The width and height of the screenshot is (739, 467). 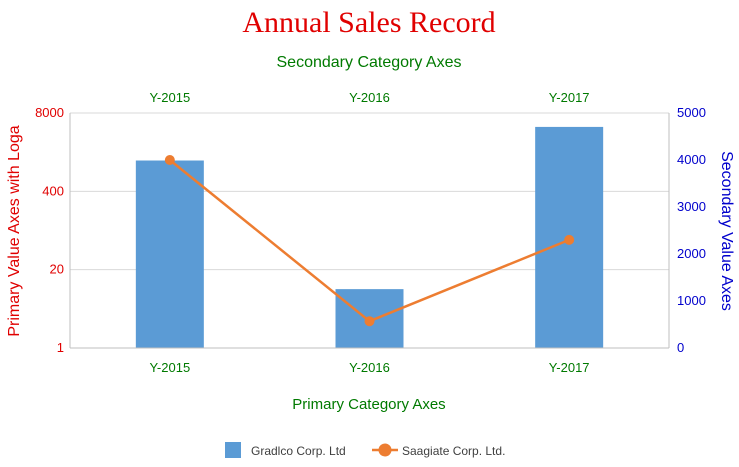 I want to click on y-tick-label: 20, so click(x=57, y=269).